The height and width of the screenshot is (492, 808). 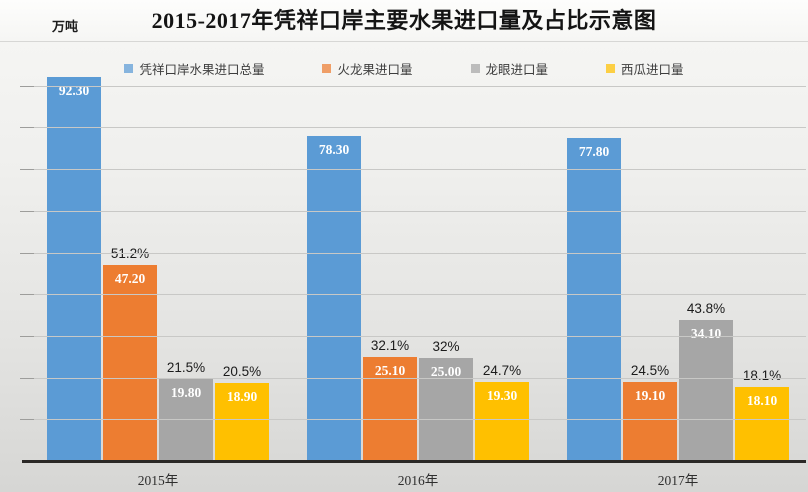 I want to click on bar-value-label: 19.80, so click(x=186, y=393).